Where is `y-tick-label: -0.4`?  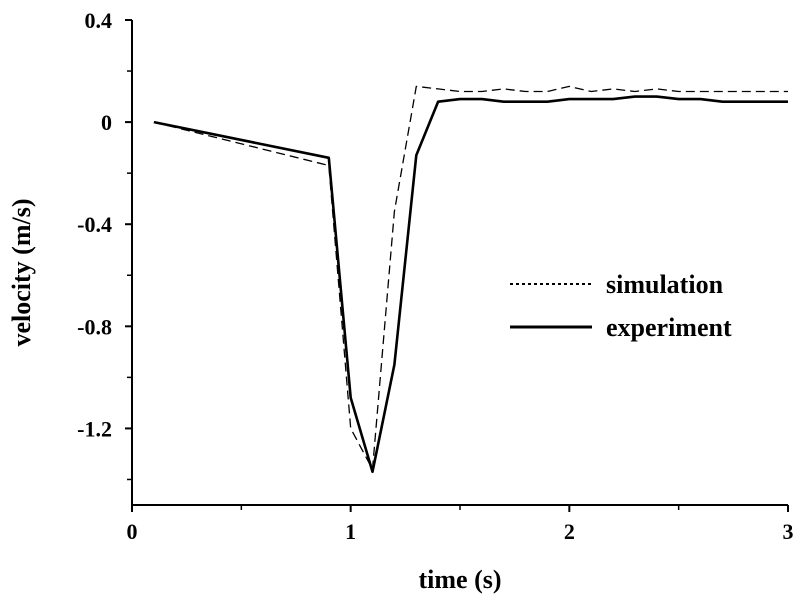
y-tick-label: -0.4 is located at coordinates (94, 224).